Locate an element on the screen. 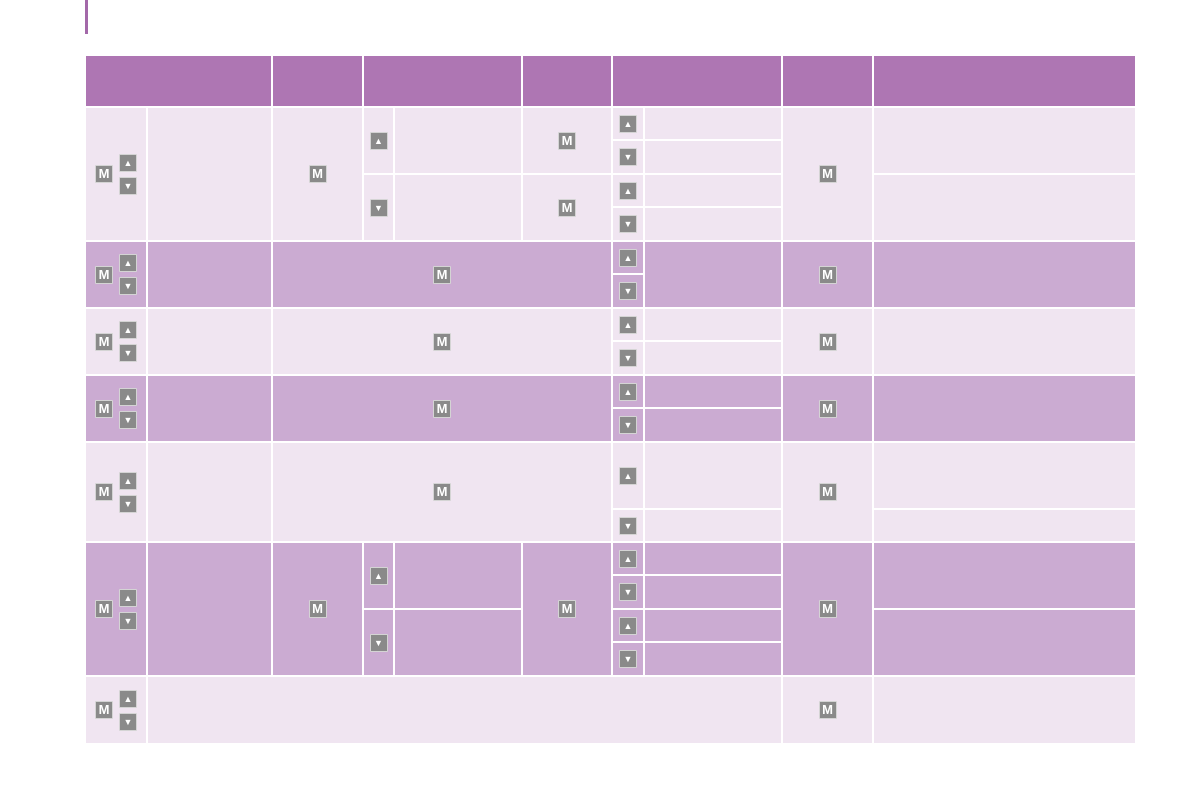  description-cell is located at coordinates (464, 710).